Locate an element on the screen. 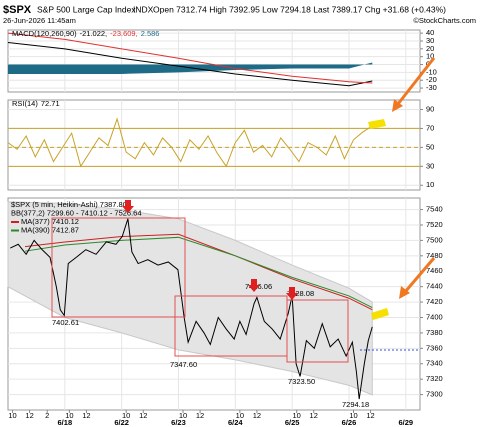 This screenshot has width=480, height=427. y-tick-label: 70 is located at coordinates (430, 127).